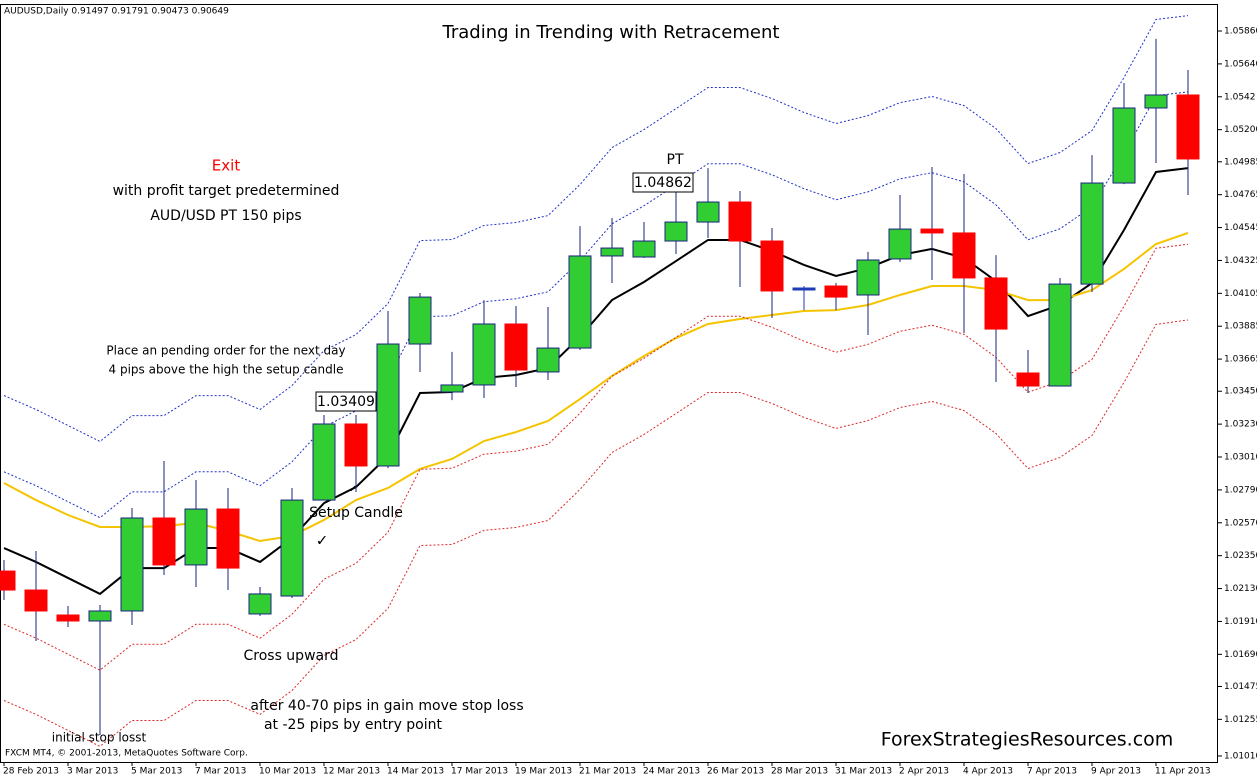  I want to click on price-label: 1.04862, so click(663, 183).